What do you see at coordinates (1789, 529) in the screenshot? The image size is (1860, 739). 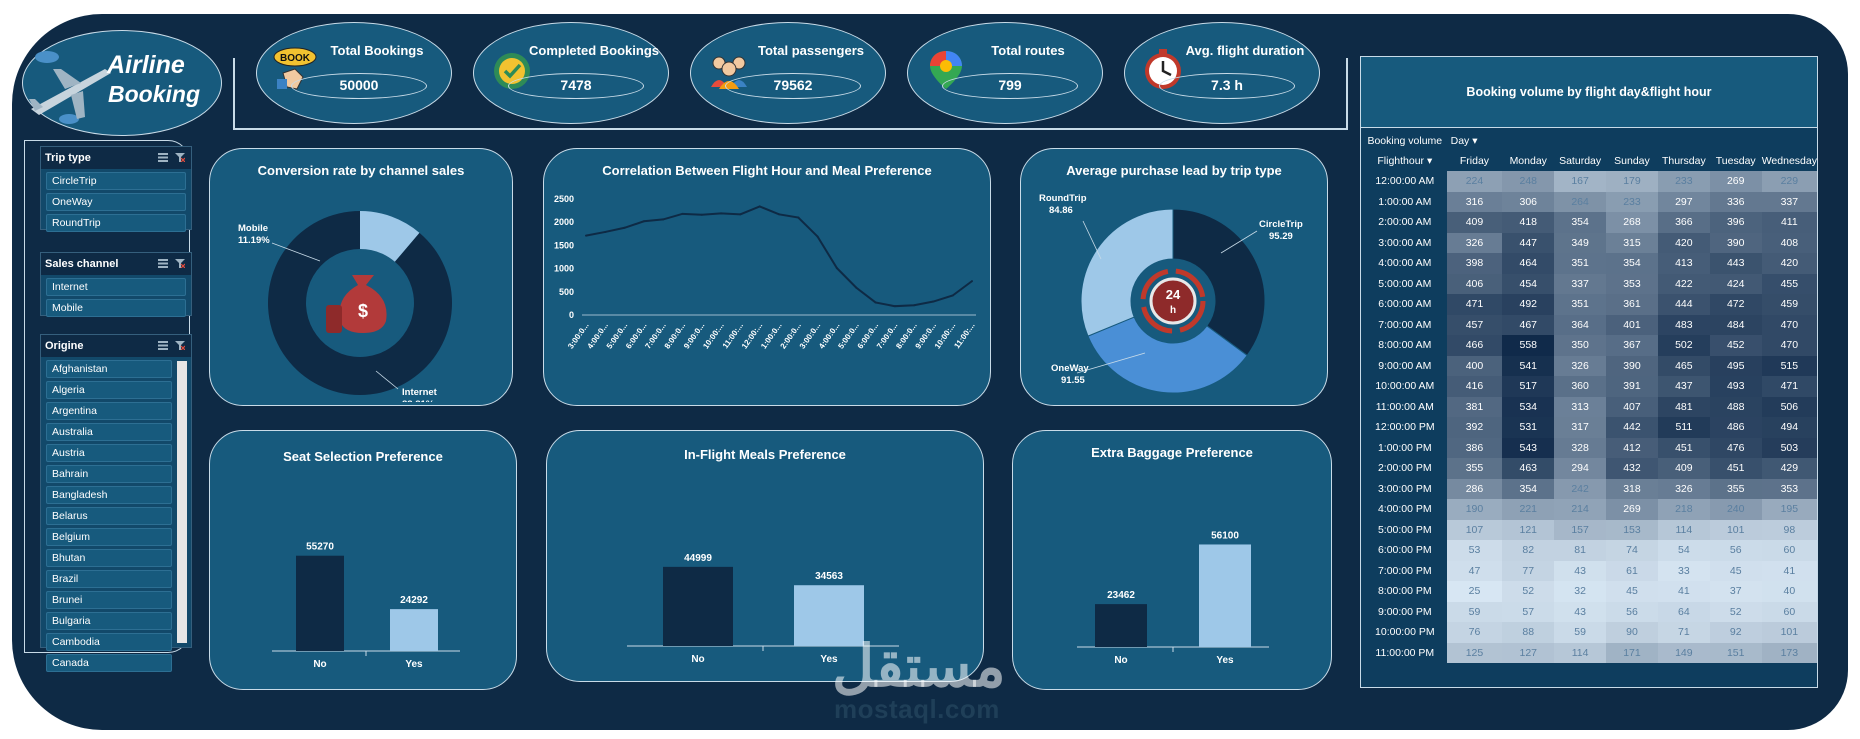 I see `heatmap-cell: 98` at bounding box center [1789, 529].